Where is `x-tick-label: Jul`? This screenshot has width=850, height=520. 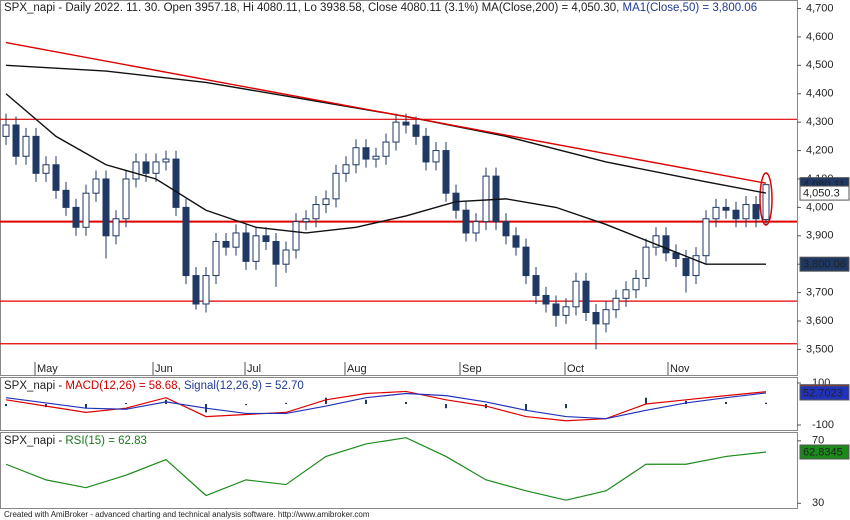
x-tick-label: Jul is located at coordinates (254, 369).